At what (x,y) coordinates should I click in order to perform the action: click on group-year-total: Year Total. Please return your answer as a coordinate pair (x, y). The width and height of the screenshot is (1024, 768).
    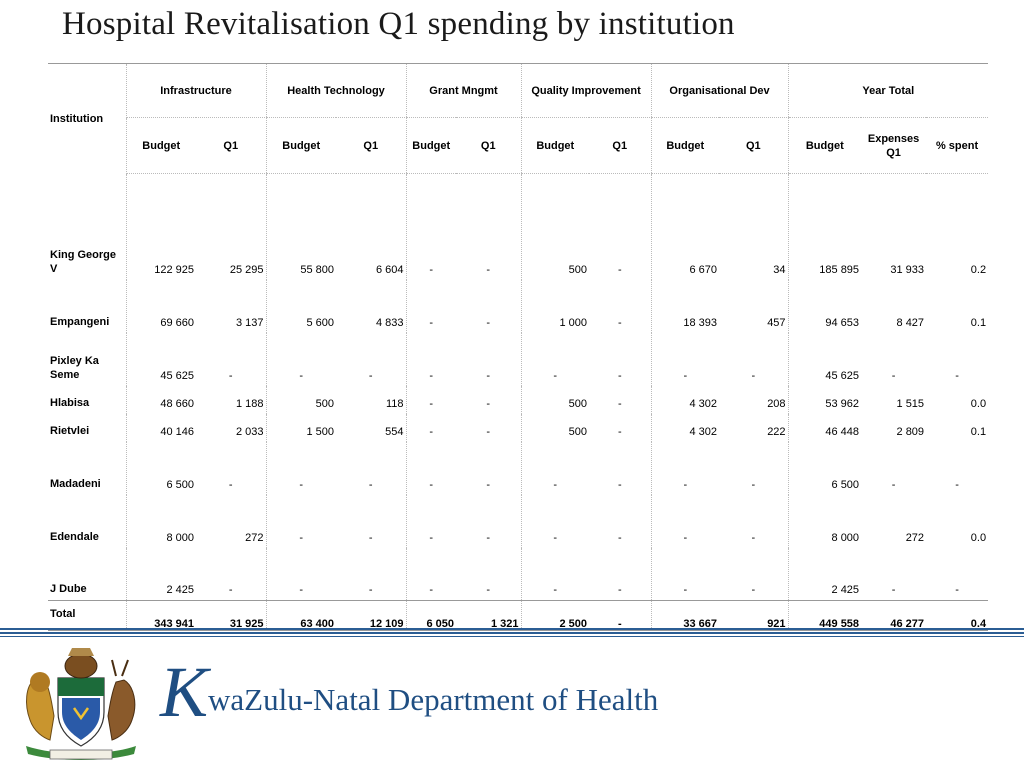
    Looking at the image, I should click on (888, 90).